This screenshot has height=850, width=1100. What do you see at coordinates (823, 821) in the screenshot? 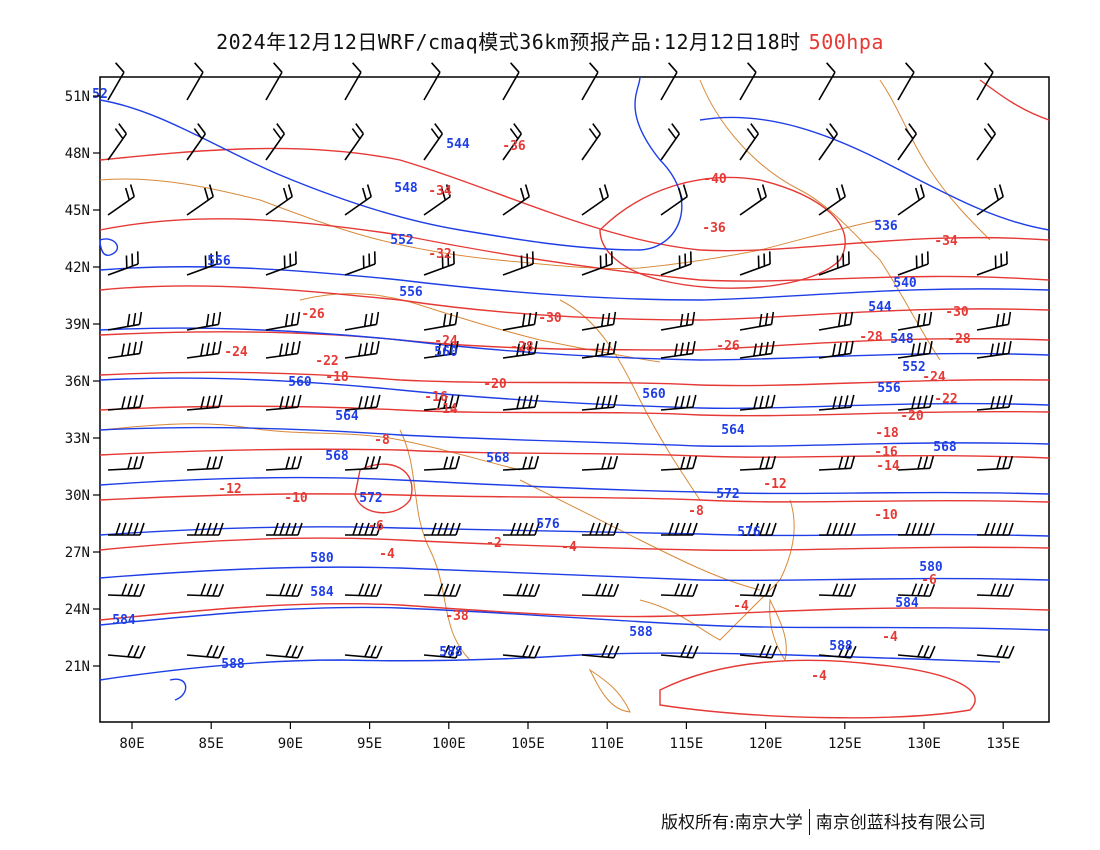
I see `copyright-footer: 版权所有:南京大学 南京创蓝科技有限公司` at bounding box center [823, 821].